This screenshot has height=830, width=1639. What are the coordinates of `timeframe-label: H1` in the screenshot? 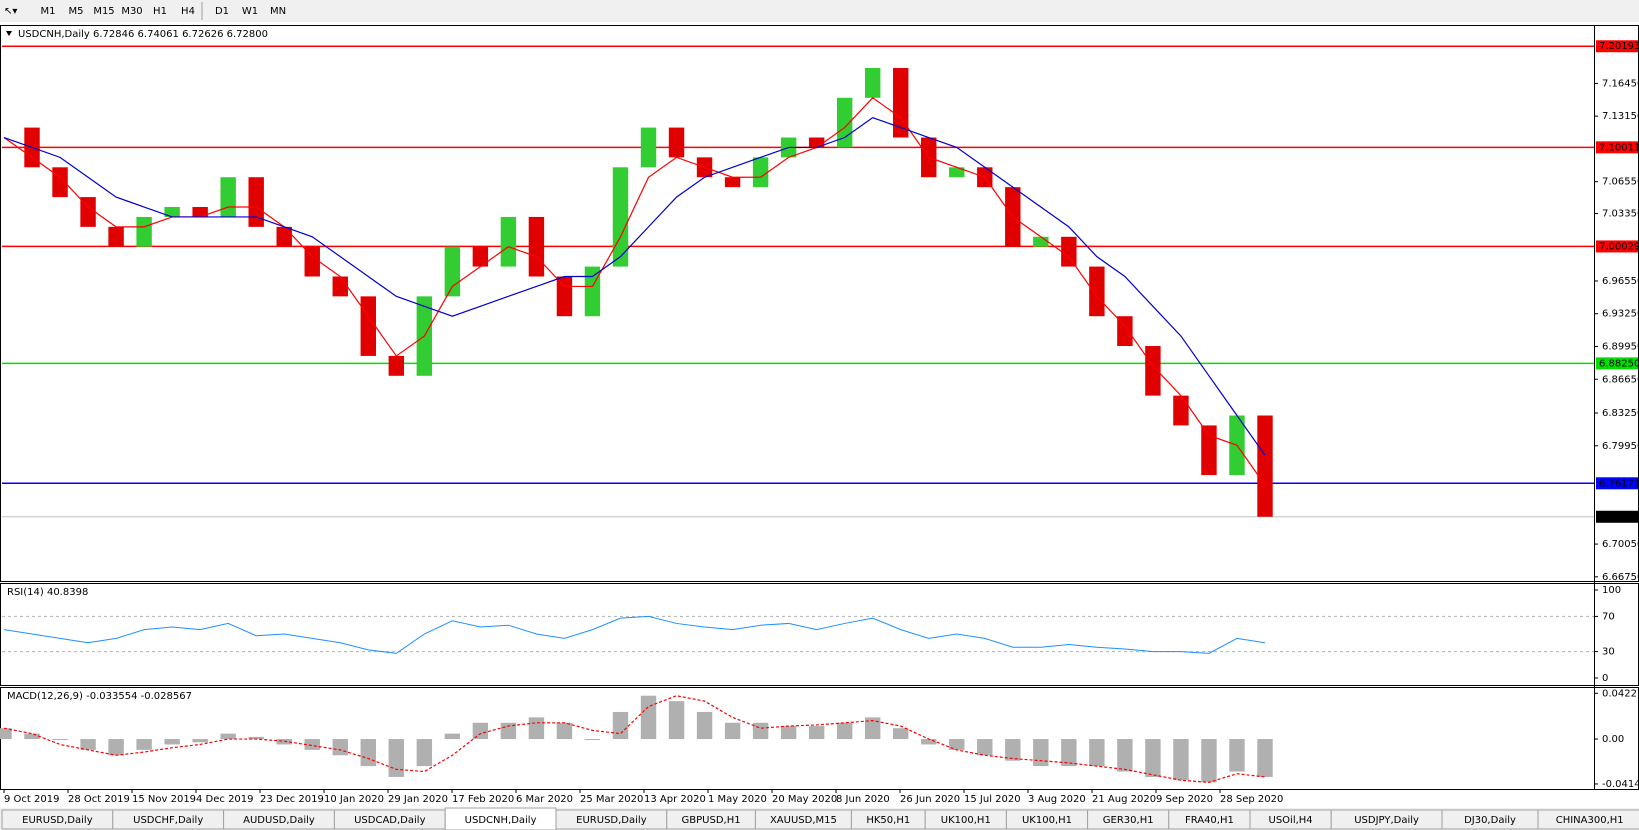 It's located at (160, 11).